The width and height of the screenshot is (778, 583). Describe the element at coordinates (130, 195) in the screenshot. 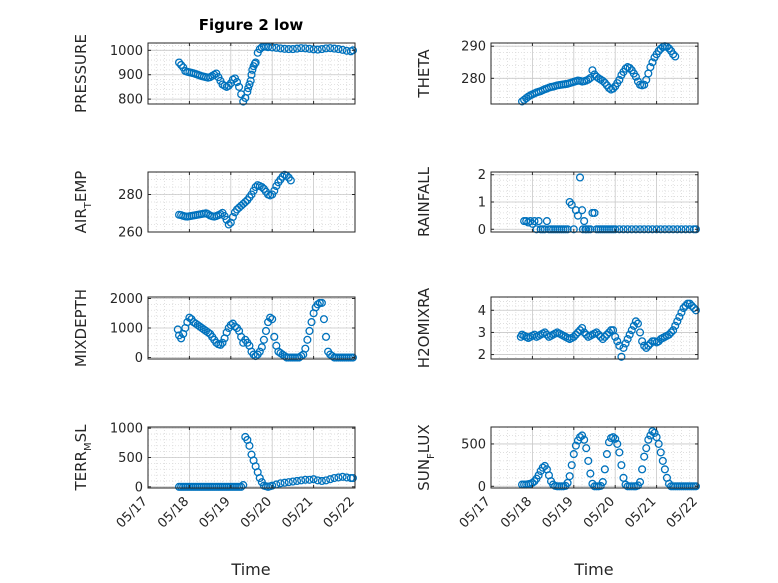

I see `y-tick-label: 280` at that location.